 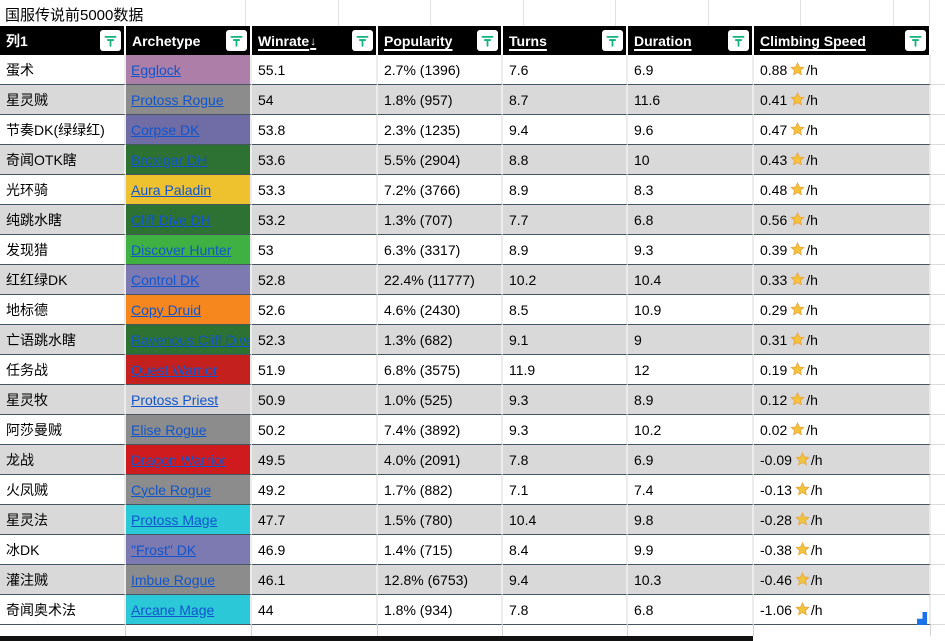 I want to click on winrate-cell: 46.1, so click(x=315, y=580).